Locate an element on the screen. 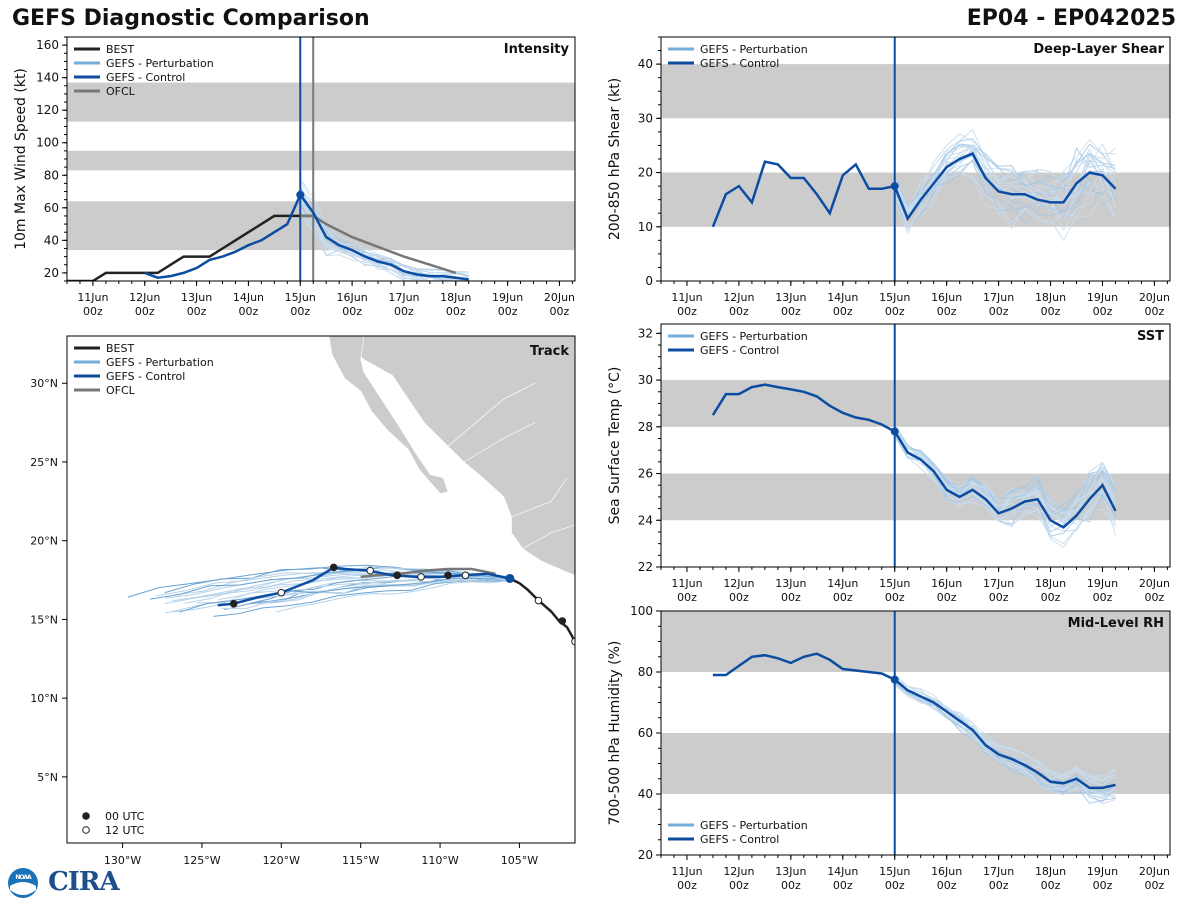  x-tick-label: 18Jun is located at coordinates (1050, 583).